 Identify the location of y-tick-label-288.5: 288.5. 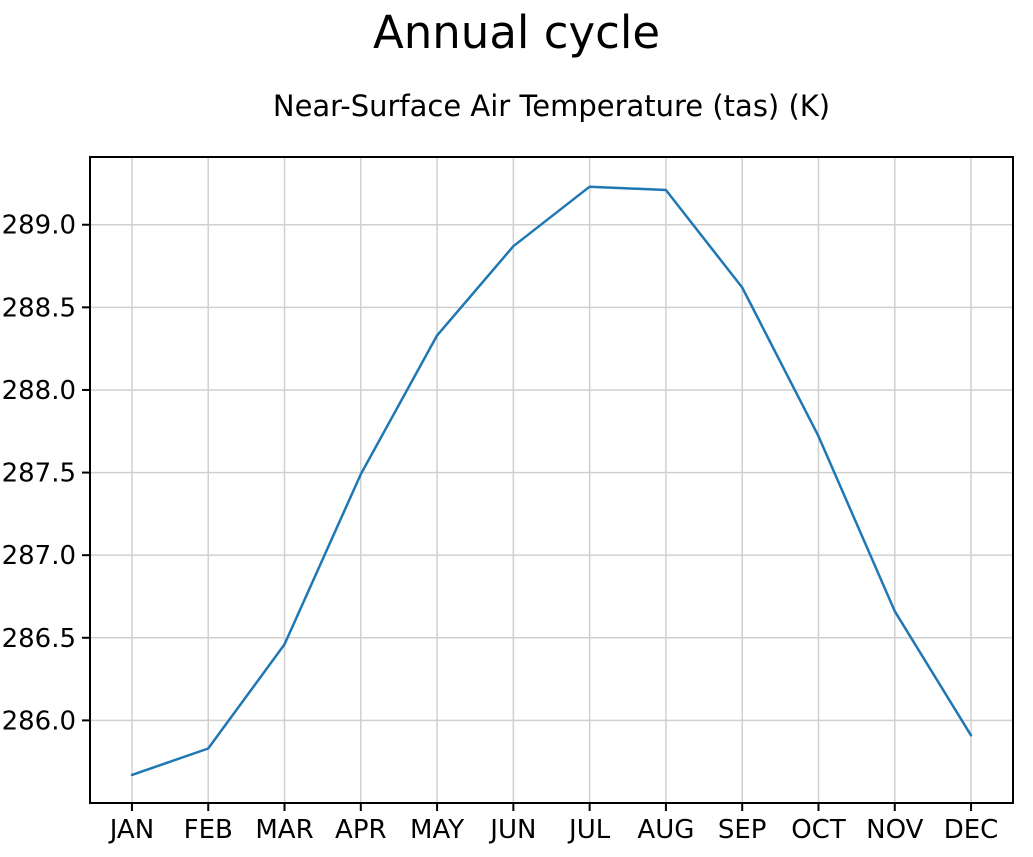
(39, 308).